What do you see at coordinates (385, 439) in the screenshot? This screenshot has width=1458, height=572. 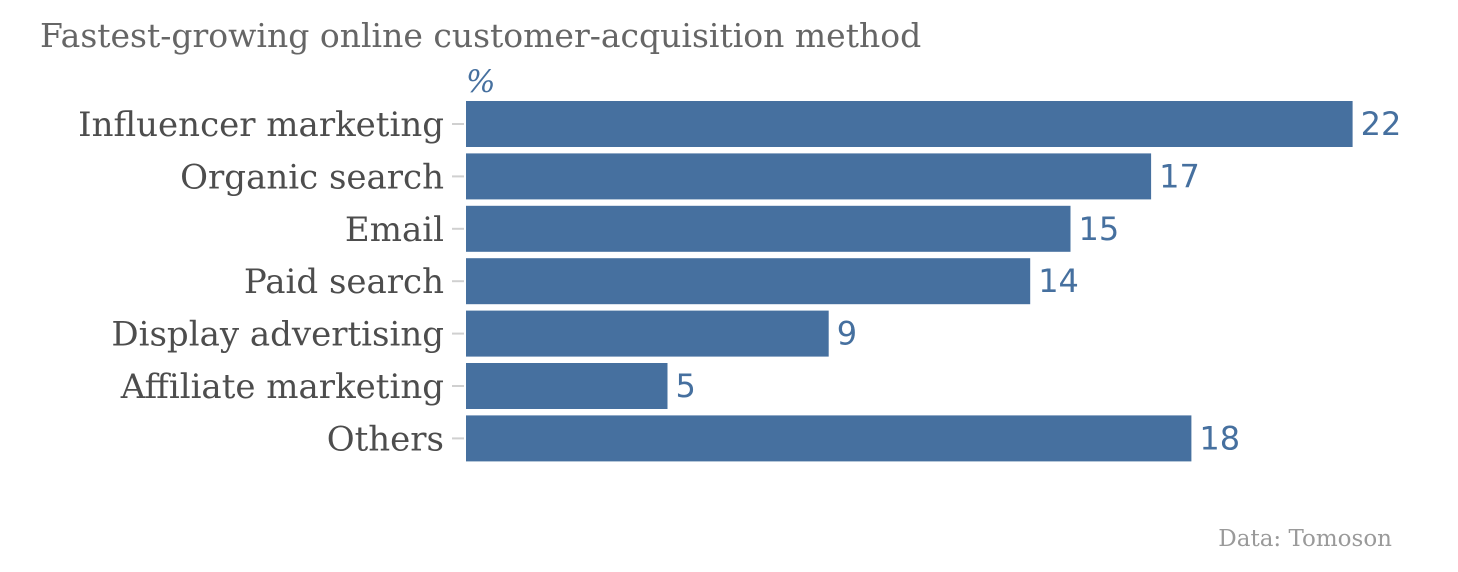 I see `category-label: Others` at bounding box center [385, 439].